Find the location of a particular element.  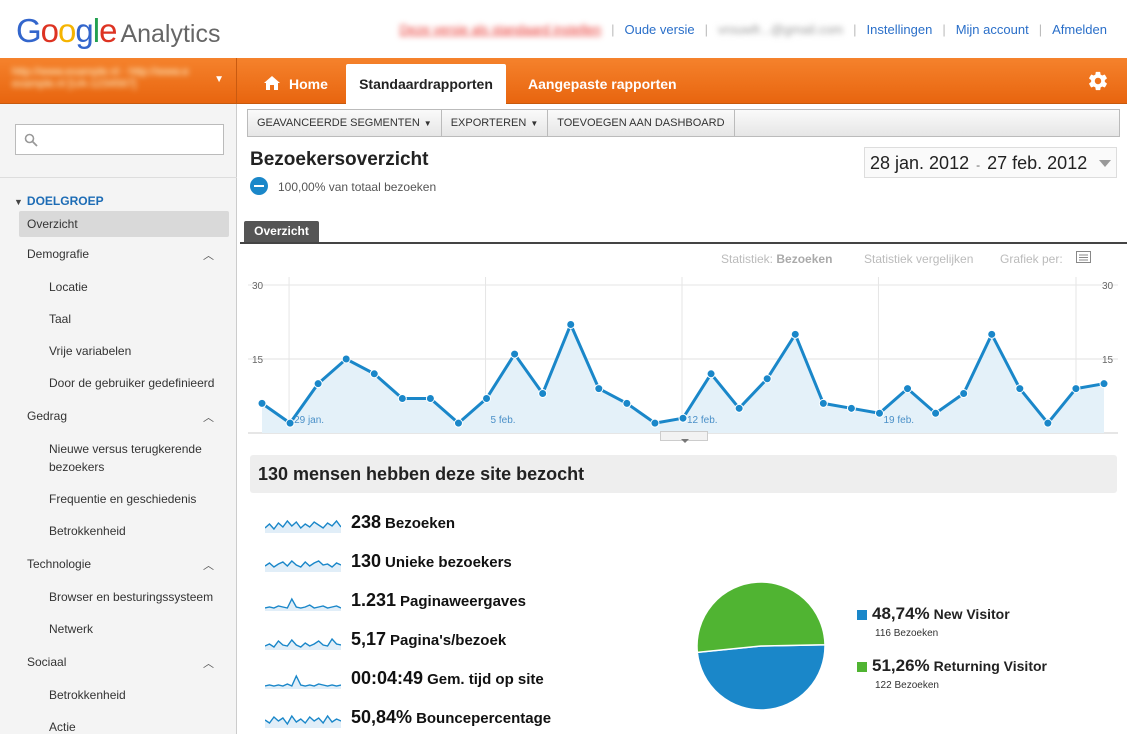

compare-metric-link: Statistiek vergelijken is located at coordinates (919, 259).